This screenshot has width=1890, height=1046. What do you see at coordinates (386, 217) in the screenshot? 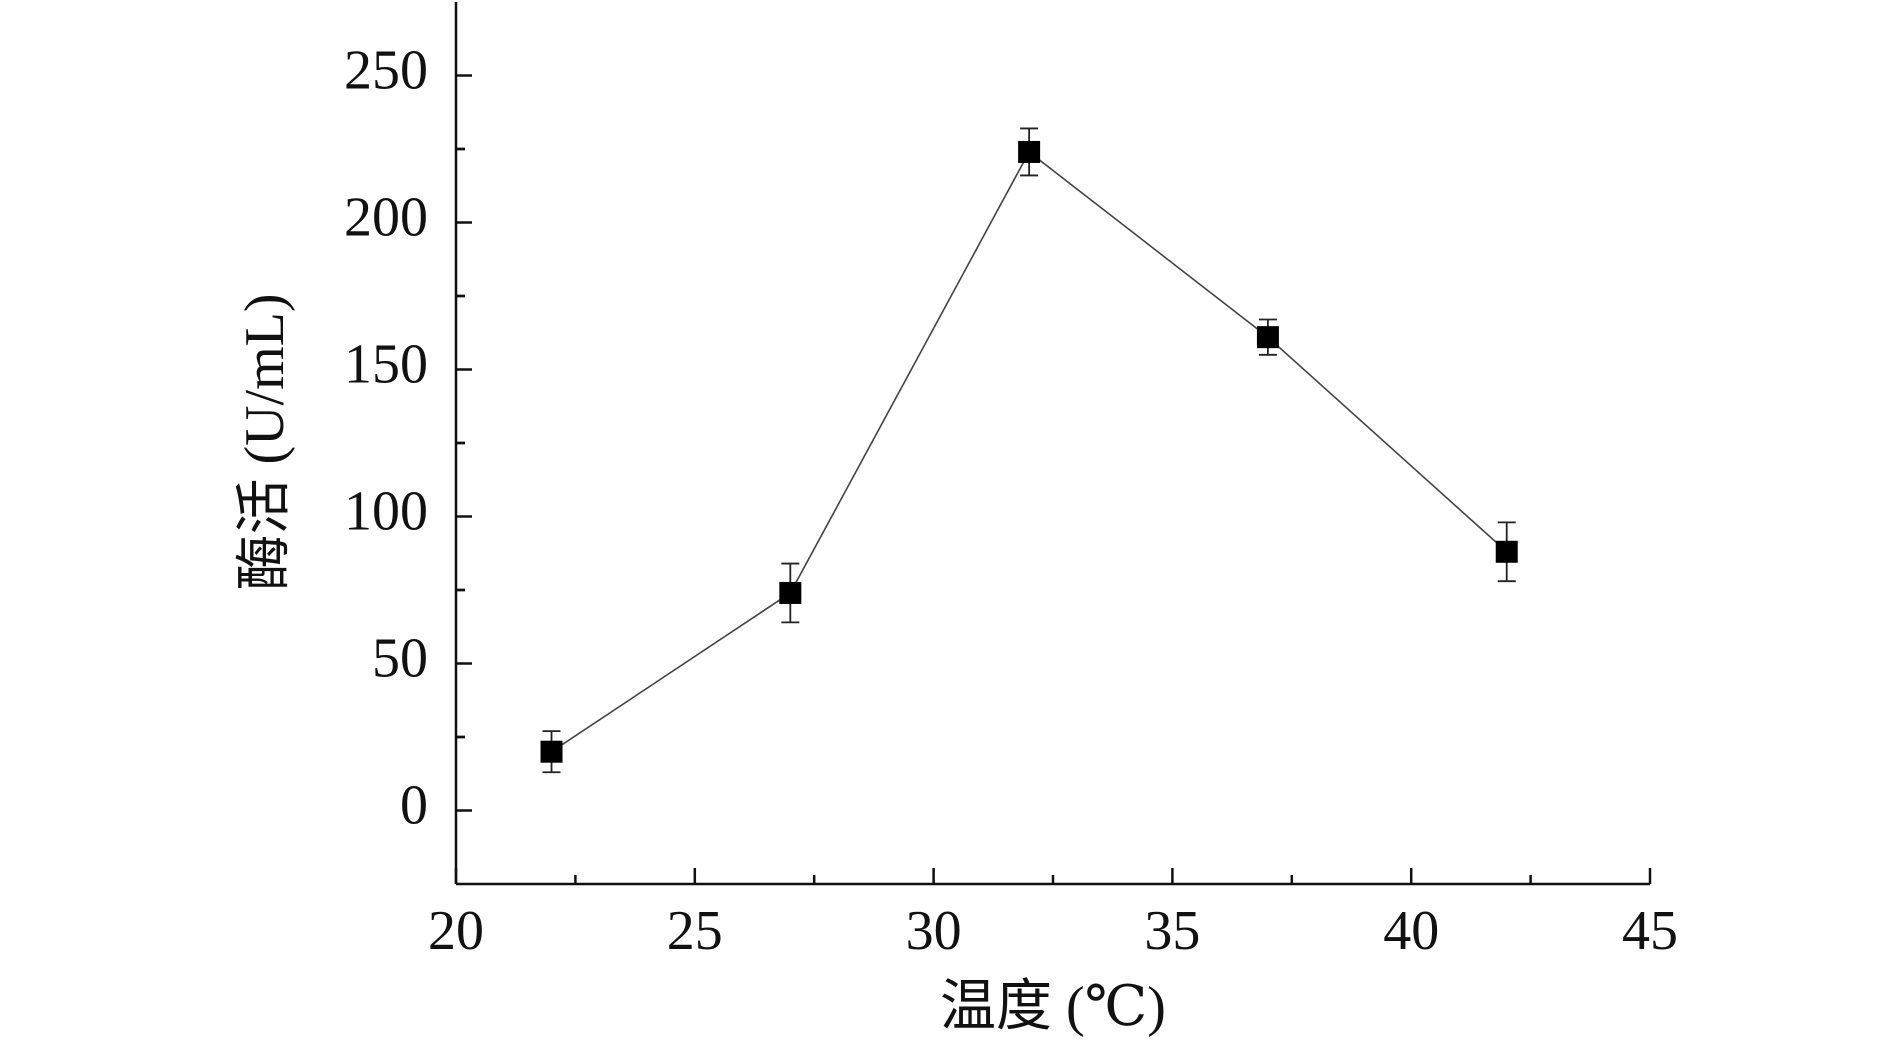
I see `y-tick-label: 200` at bounding box center [386, 217].